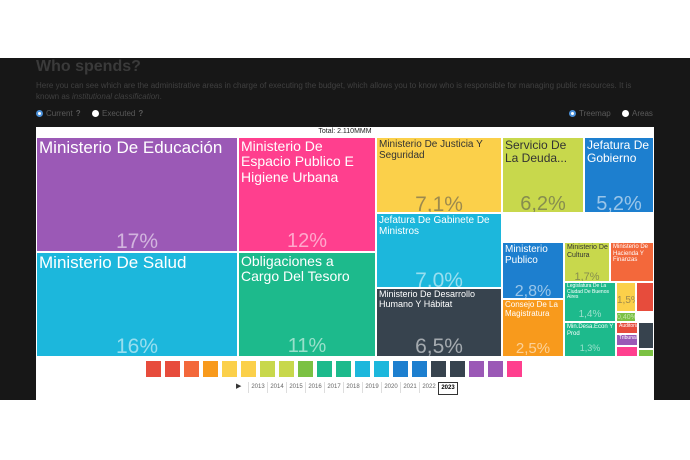  I want to click on treemap-cell: 1,5%, so click(626, 297).